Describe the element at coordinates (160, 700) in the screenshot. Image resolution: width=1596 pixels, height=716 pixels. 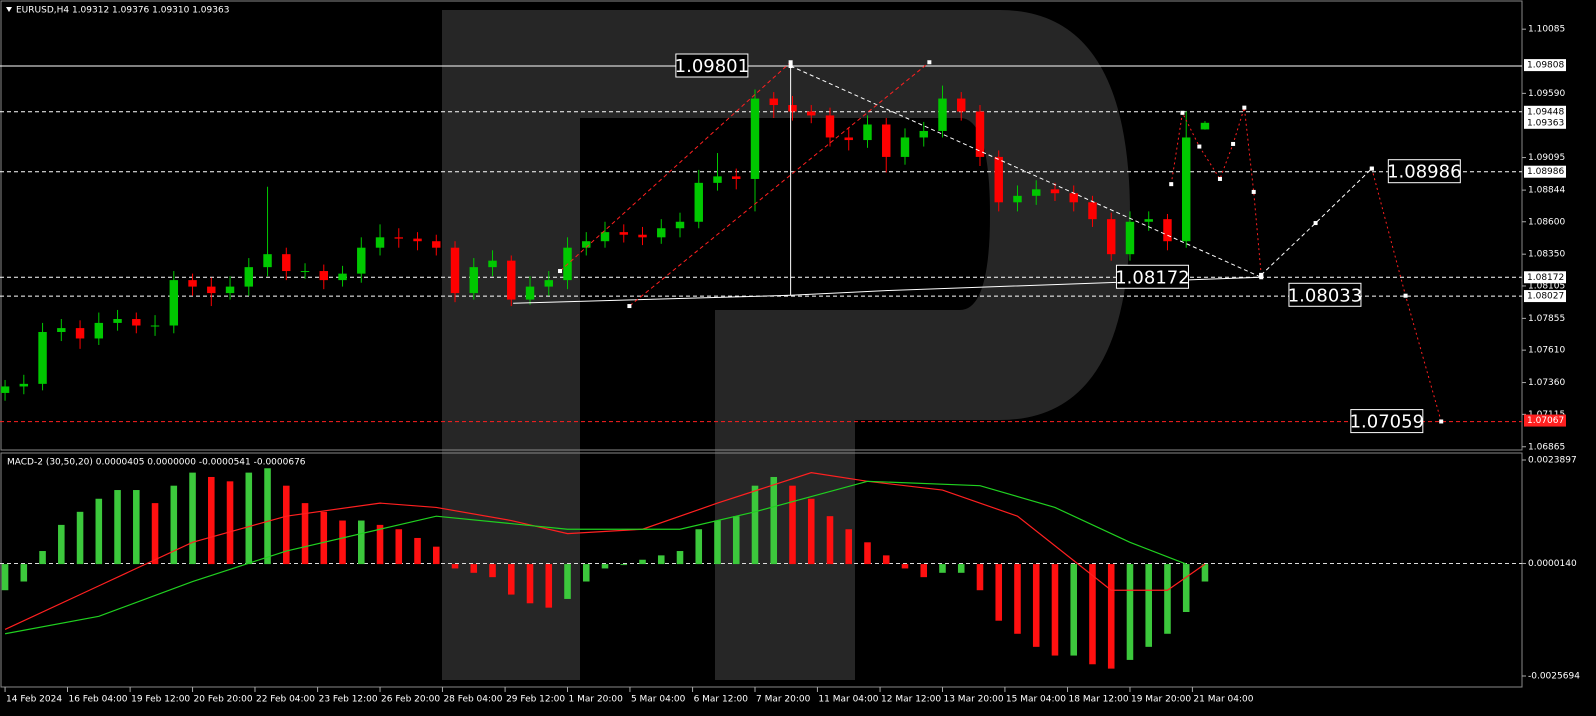
I see `x-tick-label: 19 Feb 12:00` at that location.